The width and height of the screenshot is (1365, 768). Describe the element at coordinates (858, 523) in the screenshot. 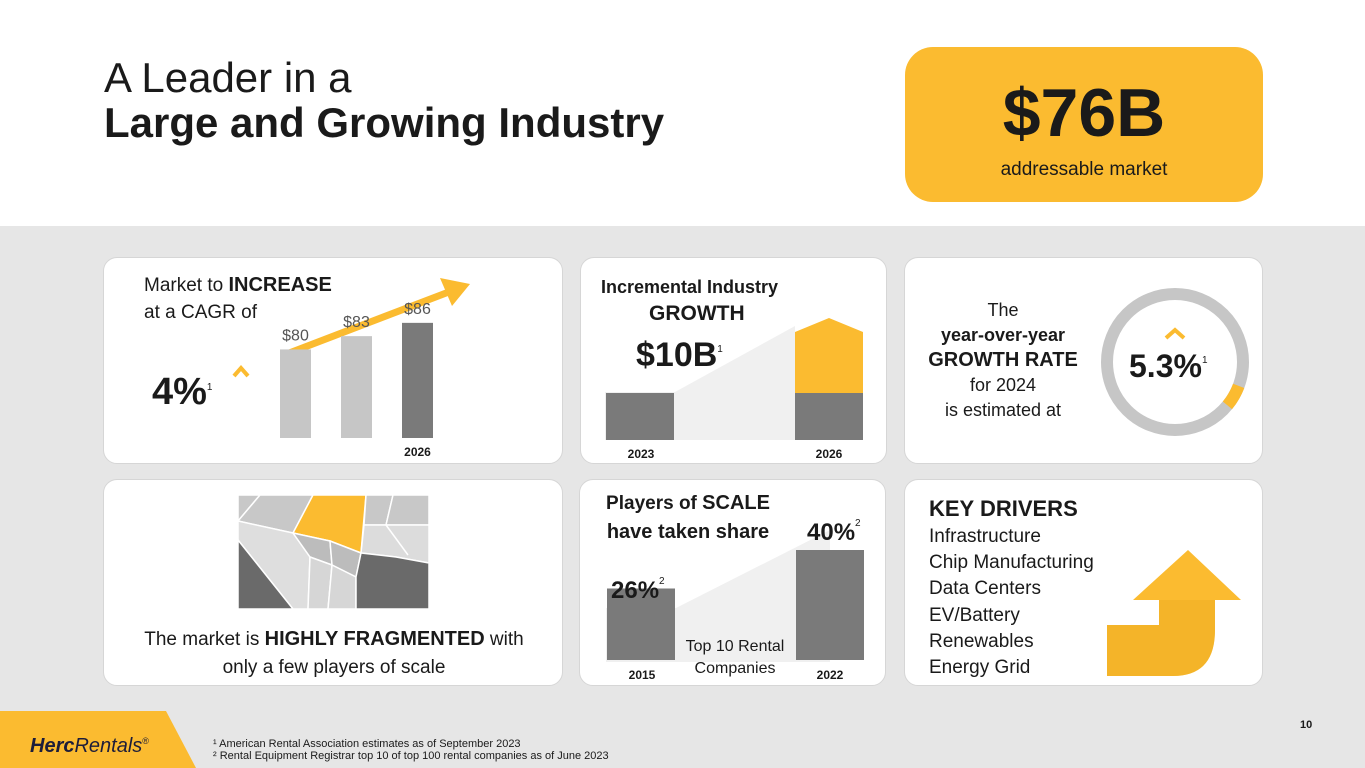

I see `scale-value-2022-footnote: 2` at that location.